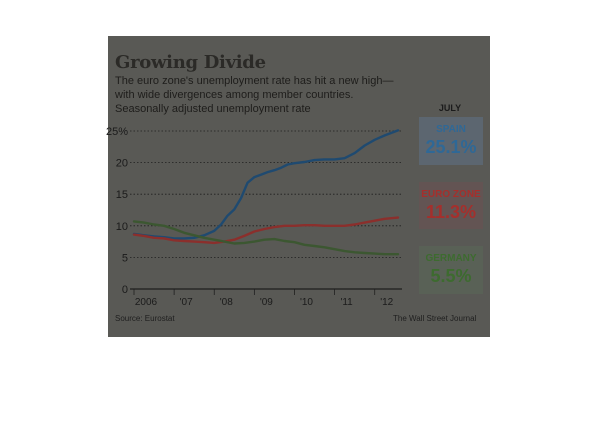  What do you see at coordinates (125, 290) in the screenshot?
I see `y-tick-label: 0` at bounding box center [125, 290].